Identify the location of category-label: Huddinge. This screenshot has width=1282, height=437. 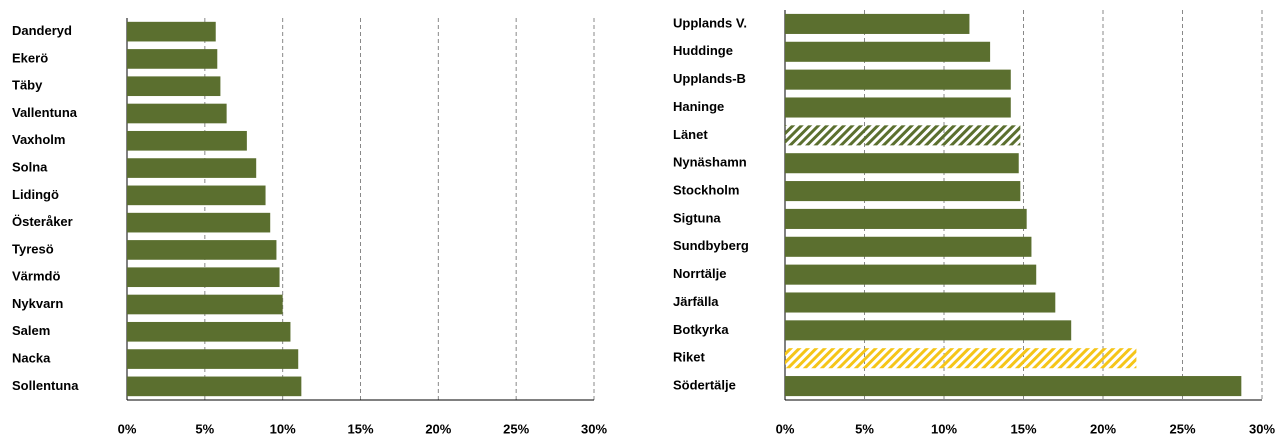
(703, 50).